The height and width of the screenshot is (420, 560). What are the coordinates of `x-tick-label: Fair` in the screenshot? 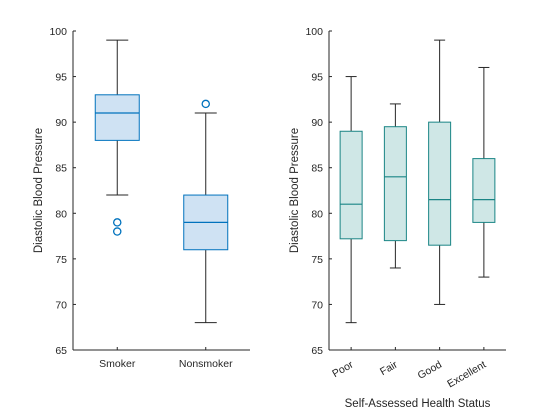 It's located at (389, 368).